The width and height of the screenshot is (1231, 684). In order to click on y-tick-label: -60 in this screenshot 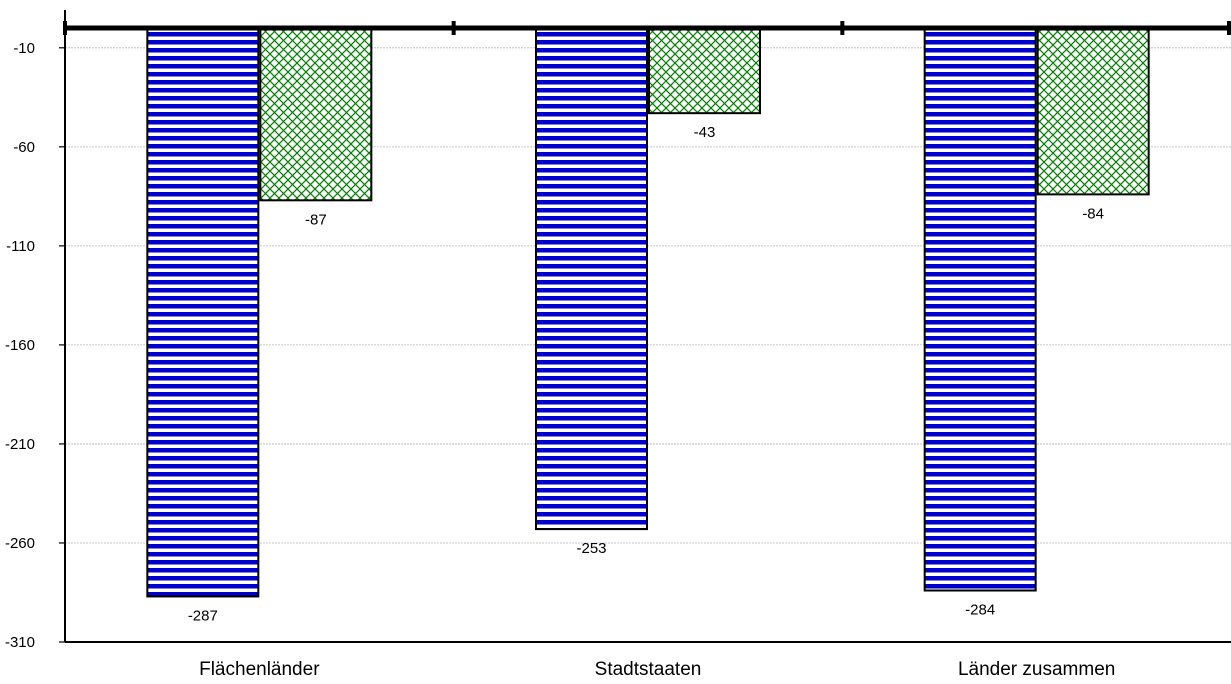, I will do `click(24, 147)`.